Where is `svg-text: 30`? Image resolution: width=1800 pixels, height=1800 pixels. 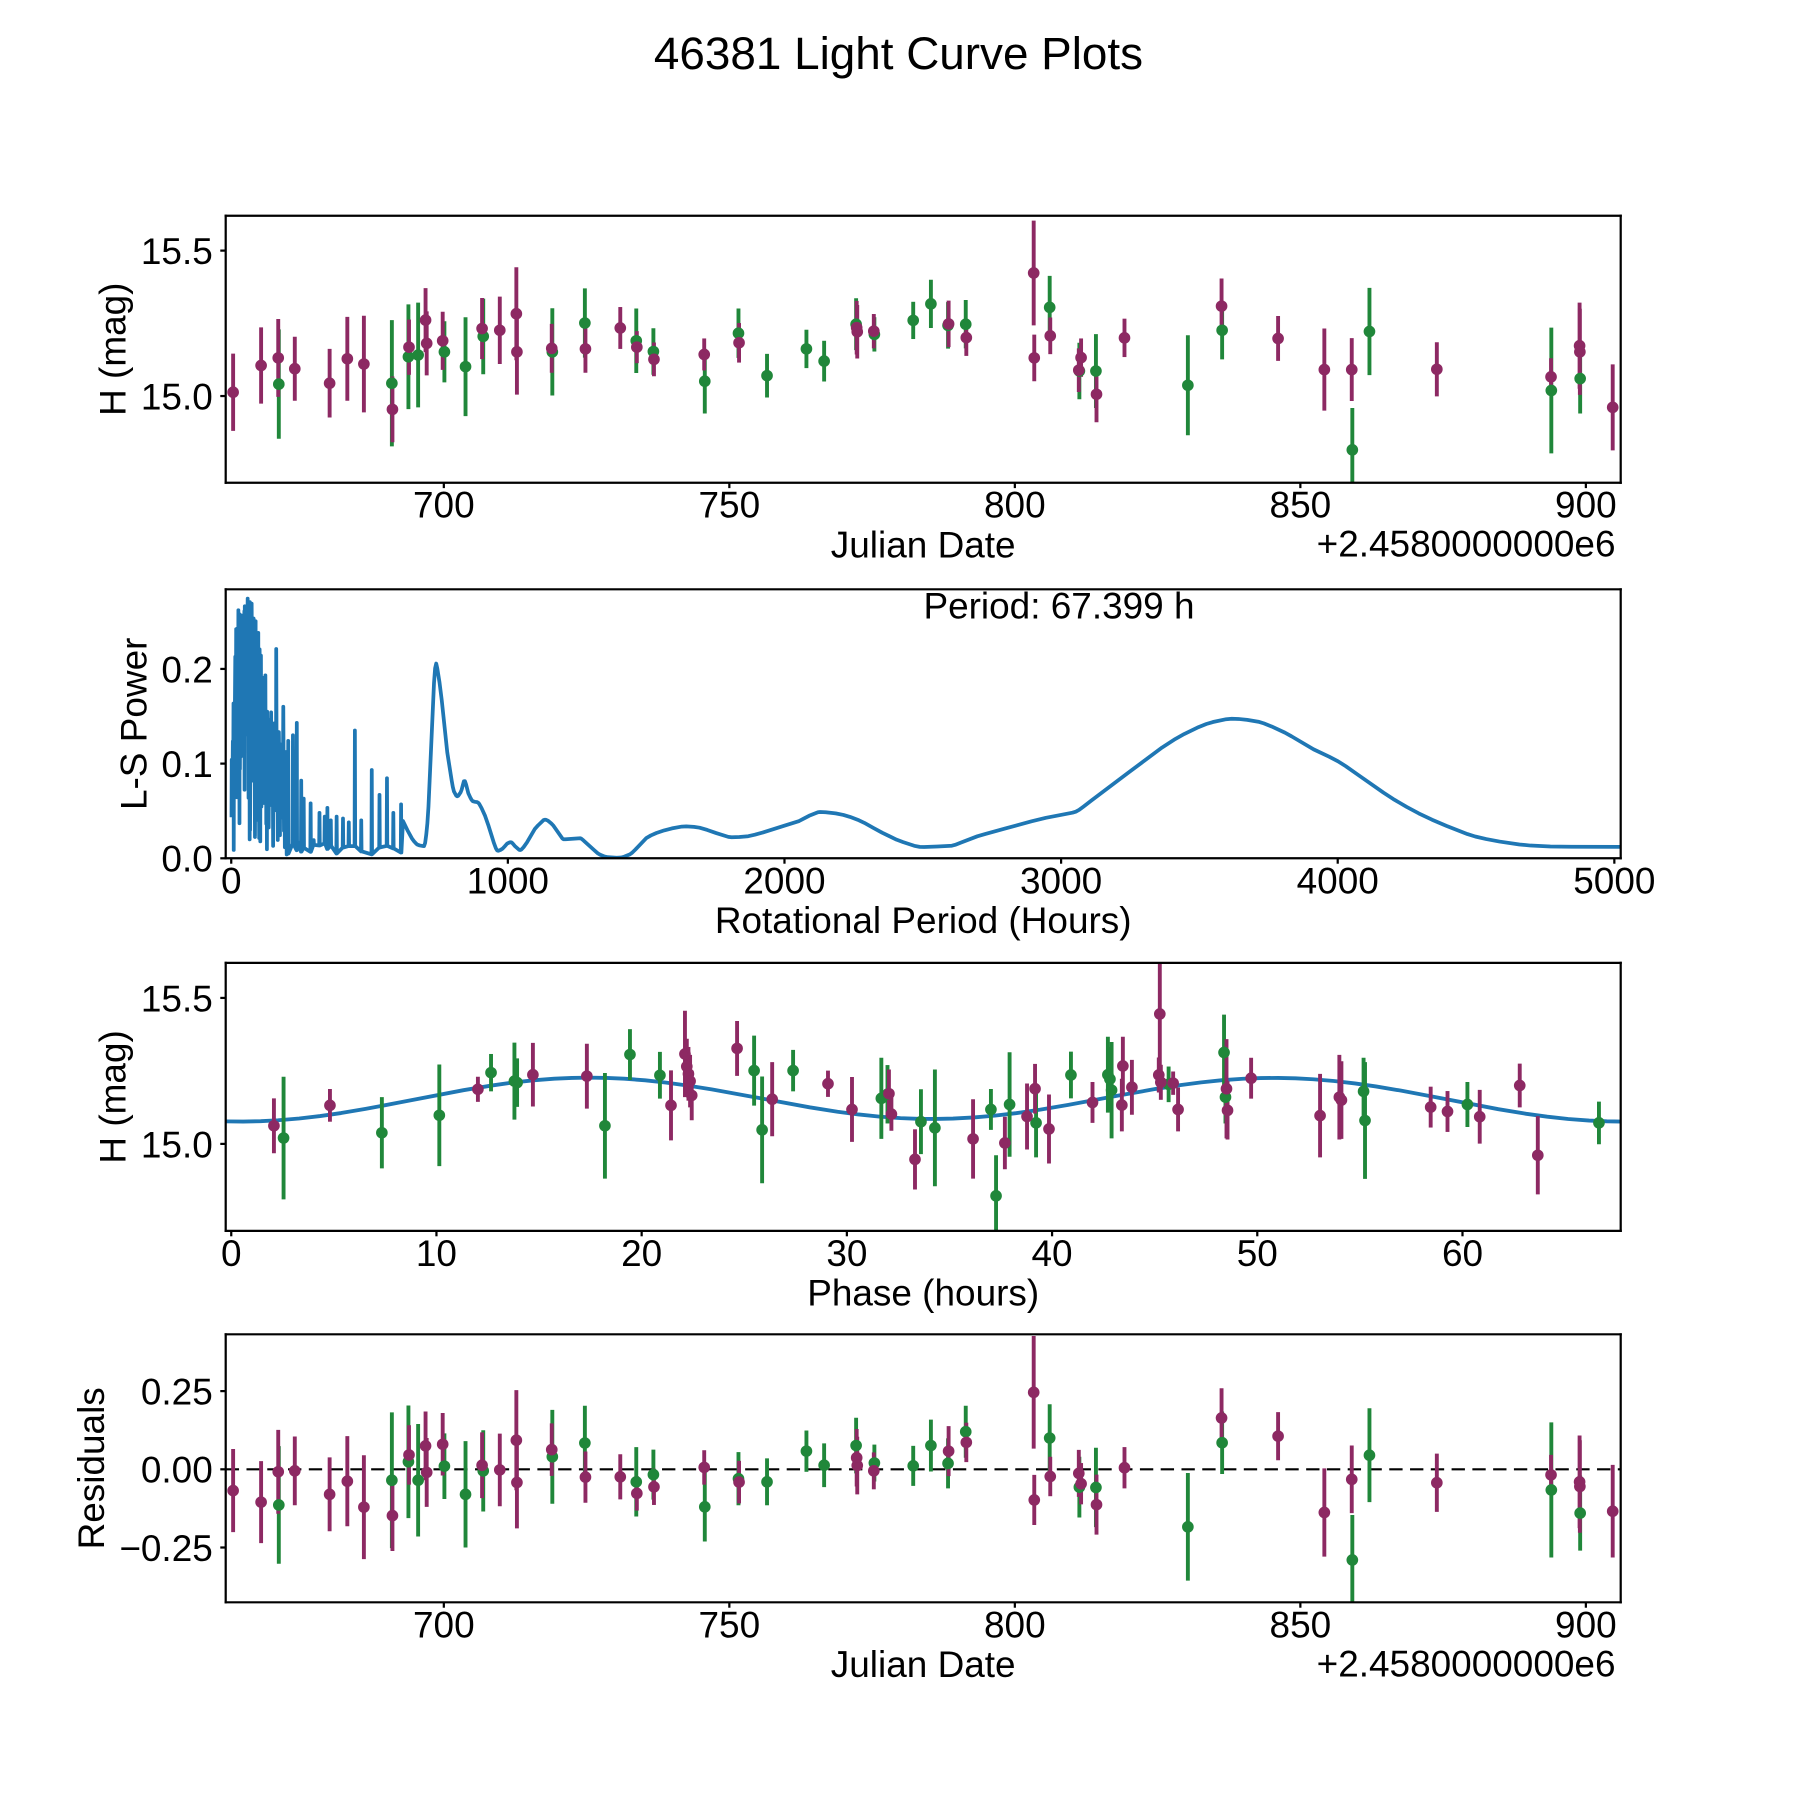 svg-text: 30 is located at coordinates (846, 1253).